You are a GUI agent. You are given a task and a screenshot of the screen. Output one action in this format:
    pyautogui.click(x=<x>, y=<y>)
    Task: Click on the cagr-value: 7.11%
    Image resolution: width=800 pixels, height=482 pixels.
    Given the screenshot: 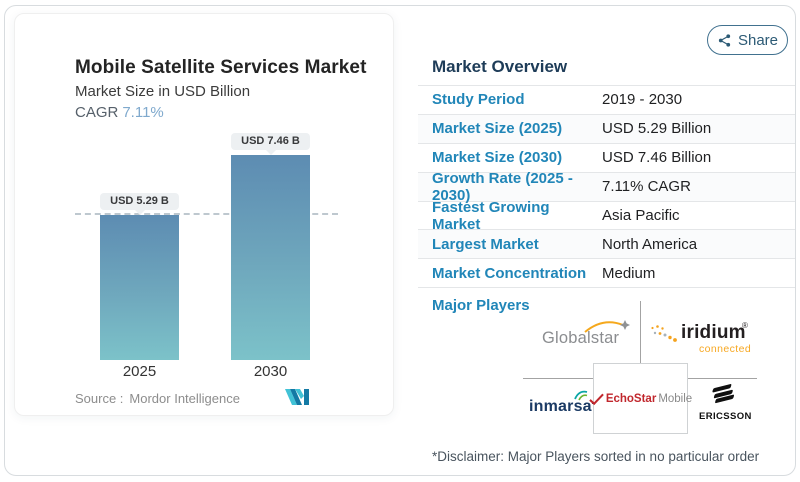 What is the action you would take?
    pyautogui.click(x=143, y=112)
    